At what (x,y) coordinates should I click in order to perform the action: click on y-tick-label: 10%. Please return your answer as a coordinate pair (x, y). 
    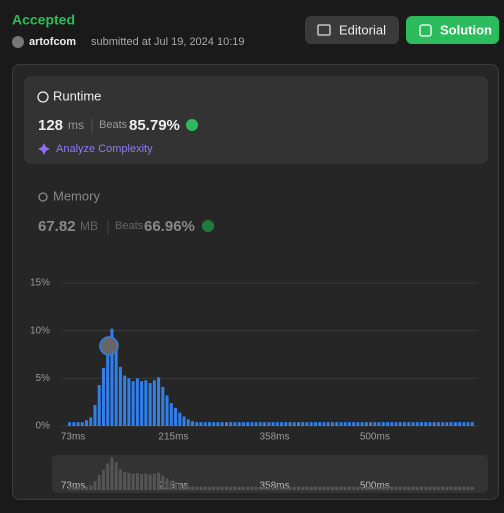
    Looking at the image, I should click on (40, 330).